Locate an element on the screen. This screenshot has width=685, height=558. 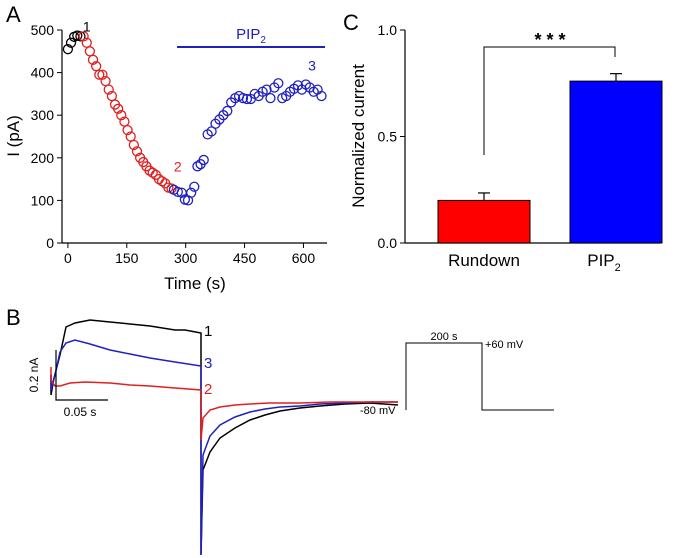
category-label-pip2: PIP2 is located at coordinates (604, 262).